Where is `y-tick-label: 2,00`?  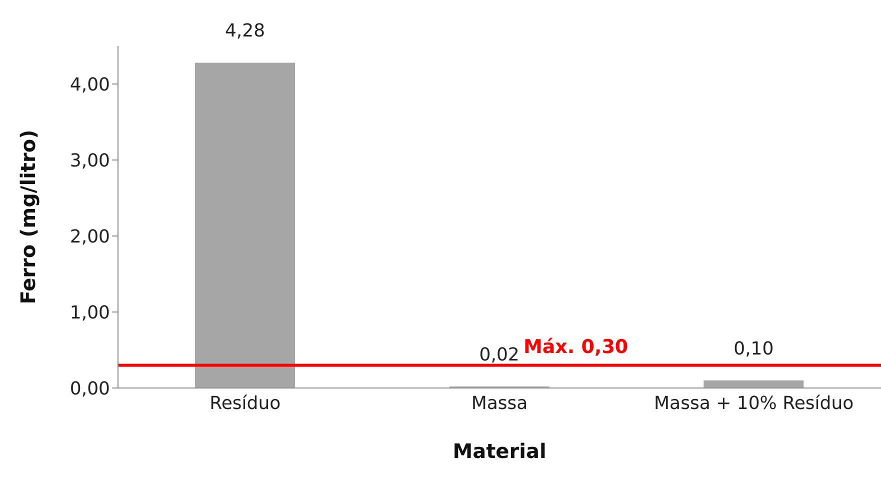 y-tick-label: 2,00 is located at coordinates (90, 237).